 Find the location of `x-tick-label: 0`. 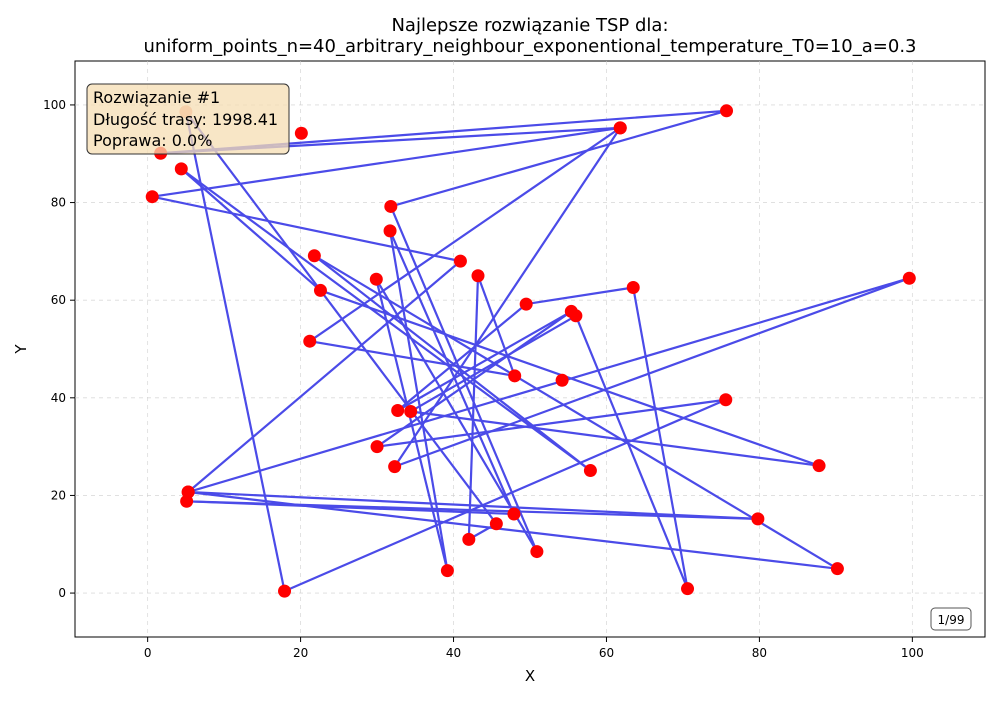

x-tick-label: 0 is located at coordinates (148, 653).